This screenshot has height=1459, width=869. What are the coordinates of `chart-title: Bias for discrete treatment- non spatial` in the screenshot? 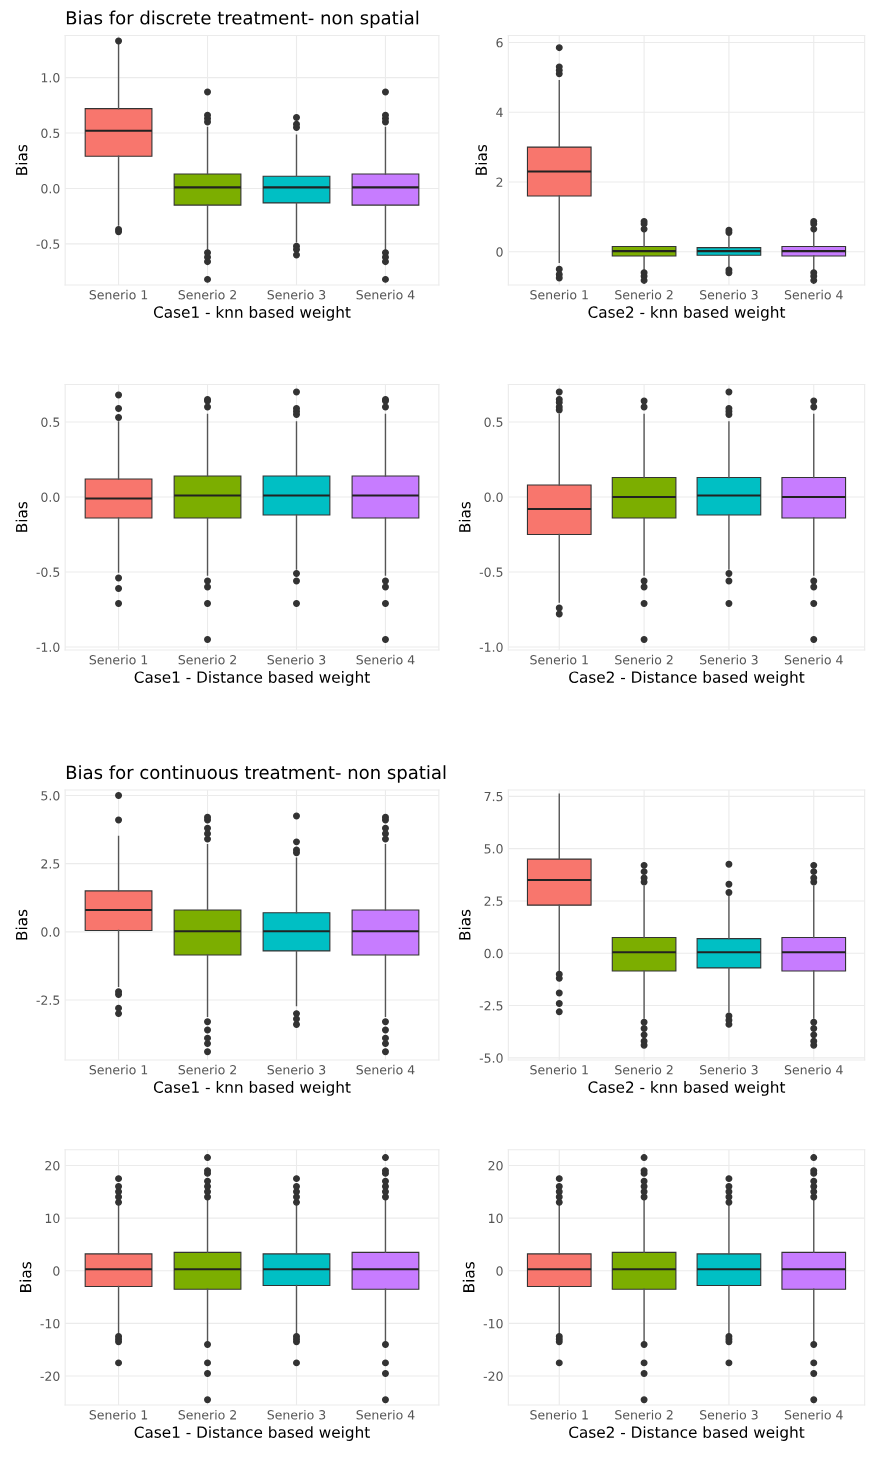 It's located at (242, 19).